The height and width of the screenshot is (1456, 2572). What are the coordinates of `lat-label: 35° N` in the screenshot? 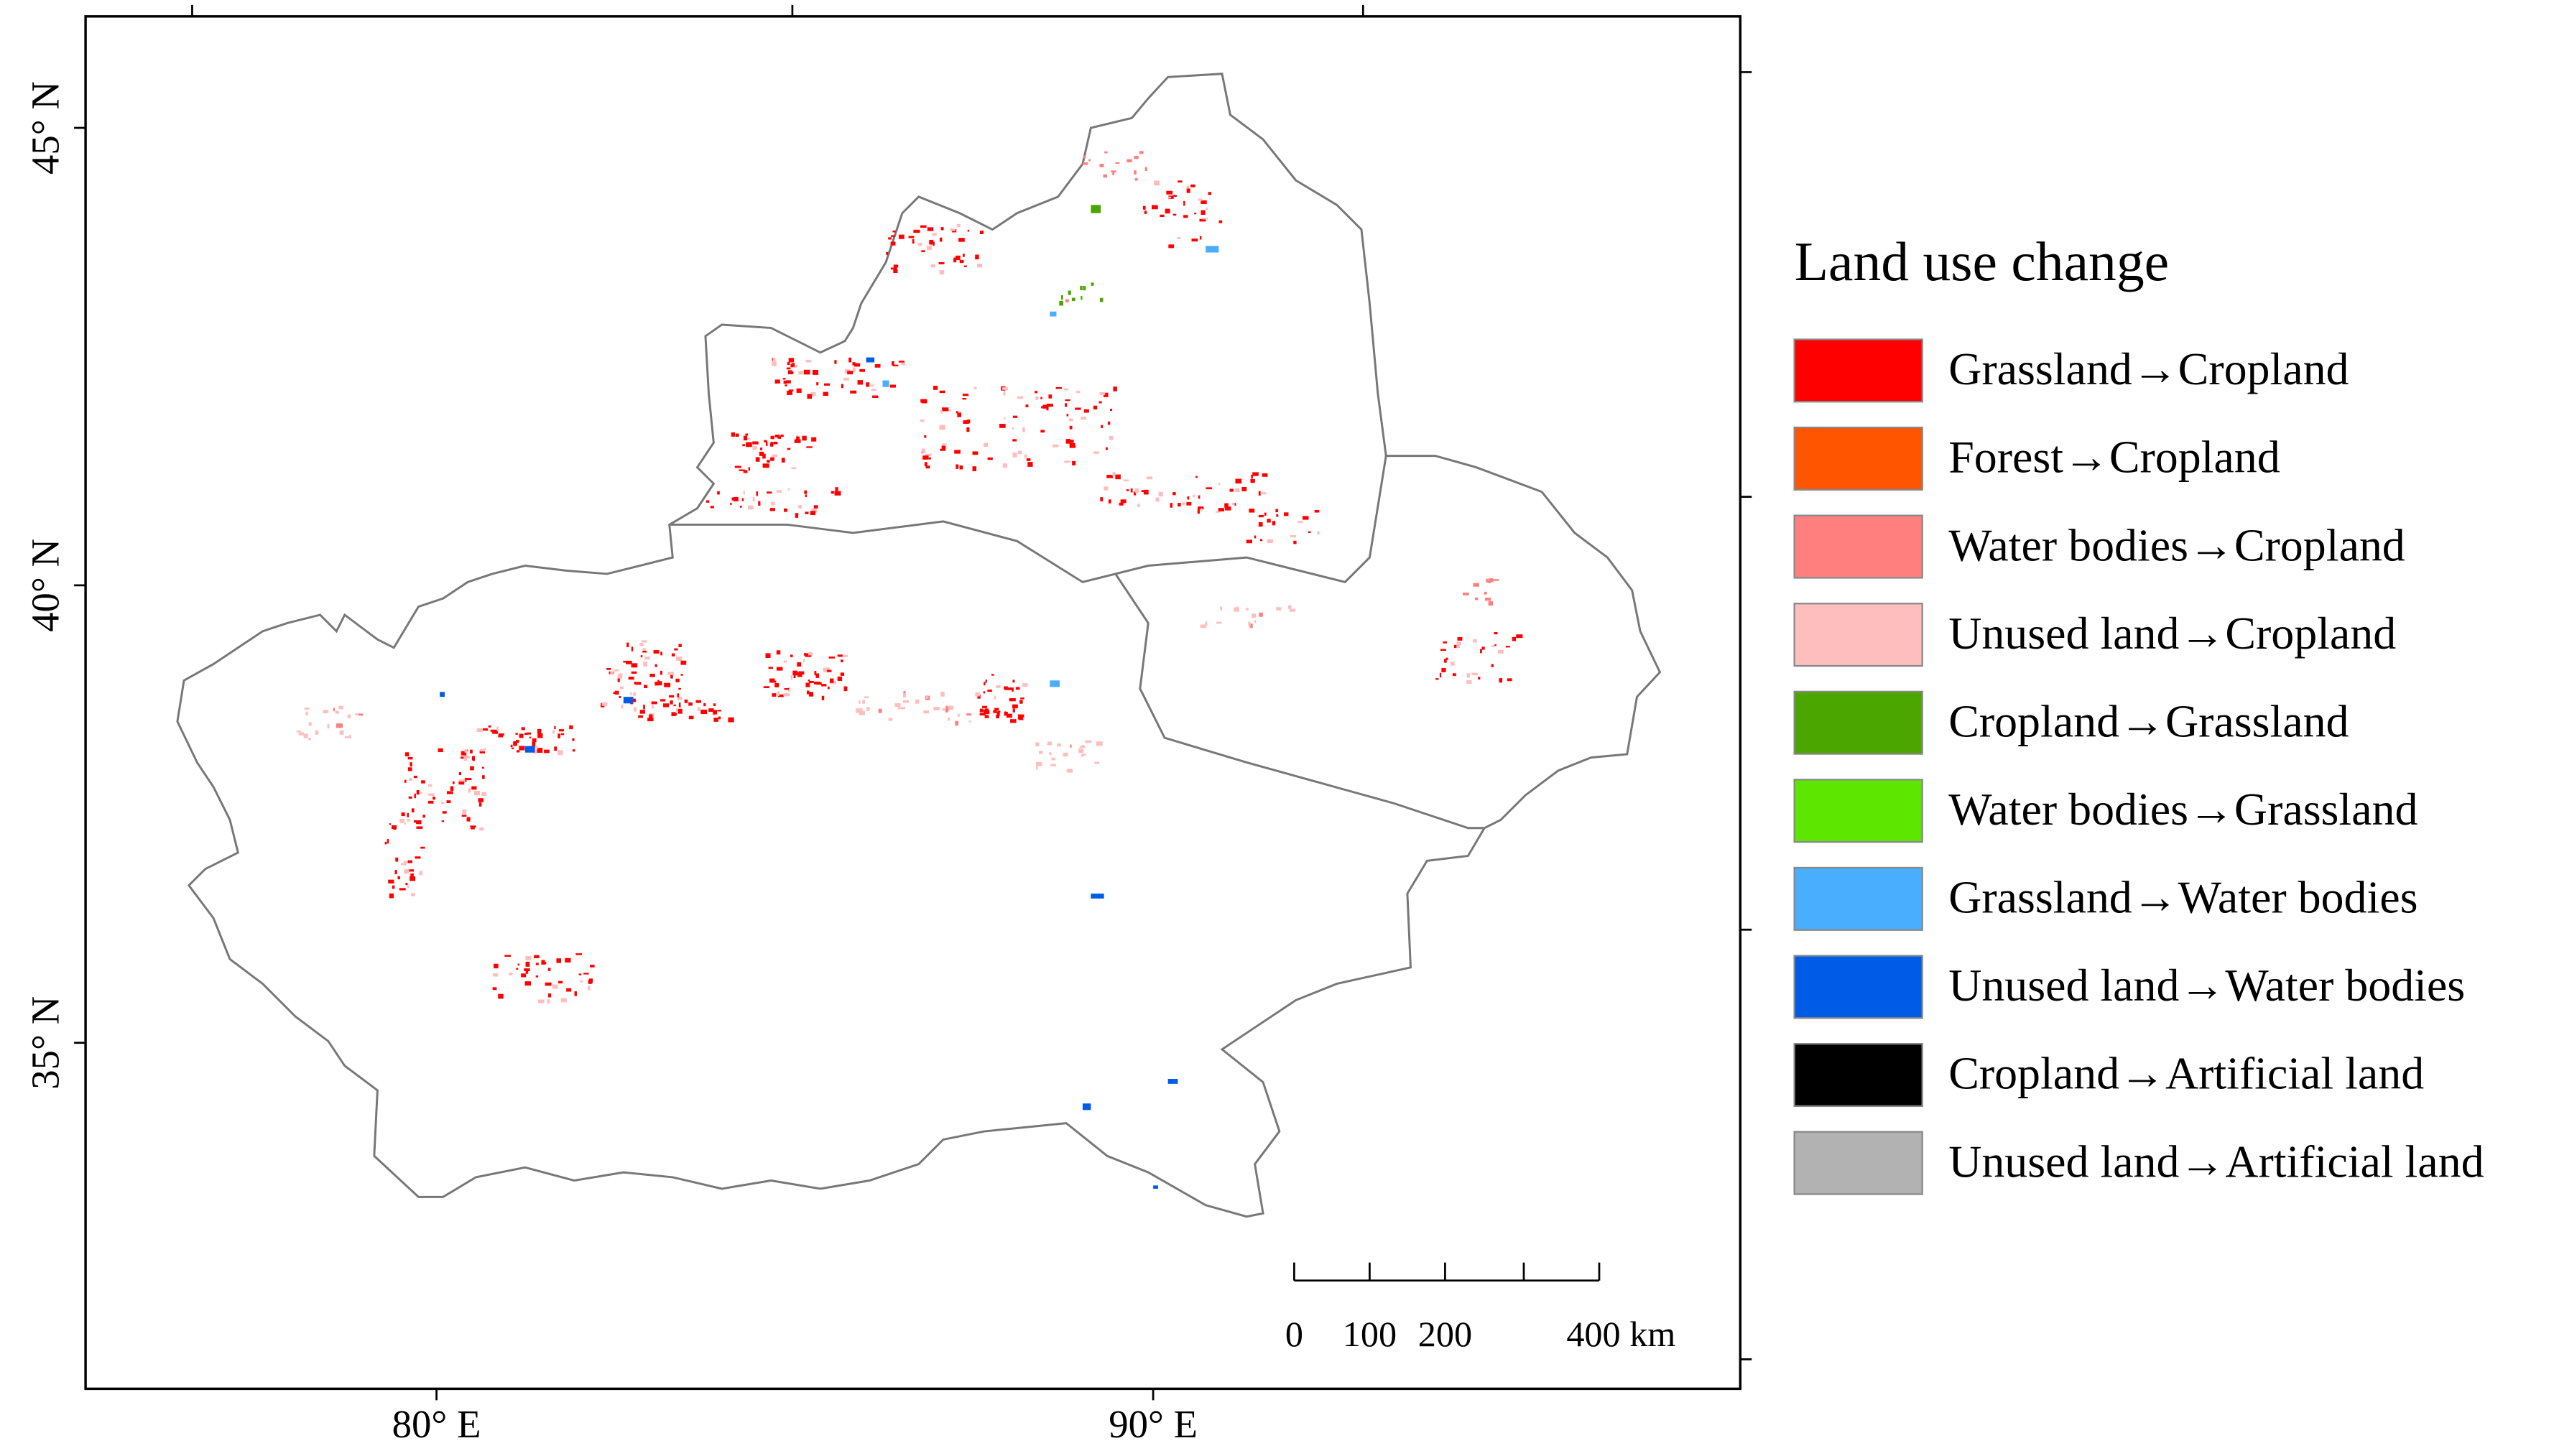 It's located at (45, 1043).